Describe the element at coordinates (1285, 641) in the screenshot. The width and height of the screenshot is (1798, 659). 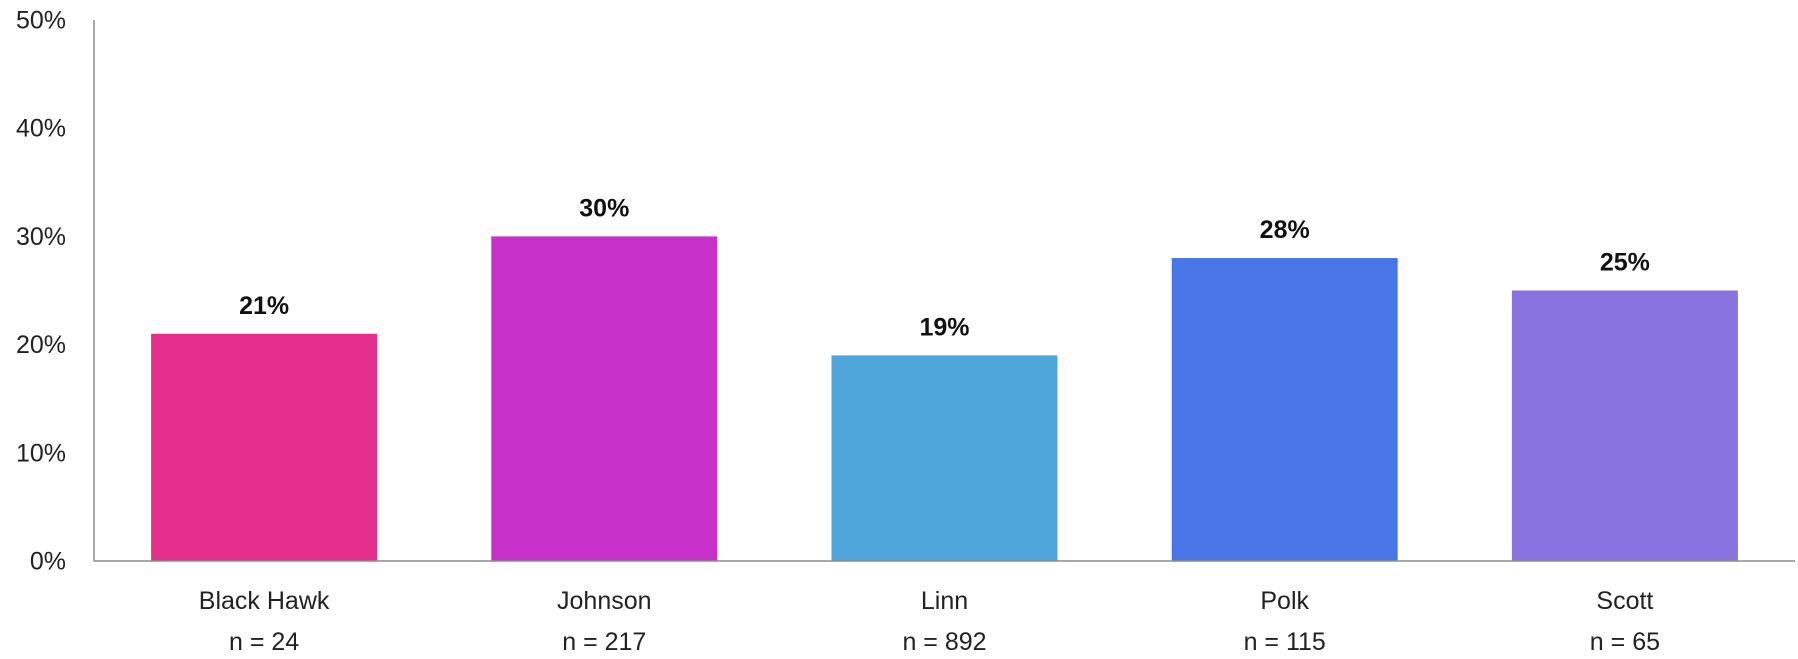
I see `sample-size-label: n = 115` at that location.